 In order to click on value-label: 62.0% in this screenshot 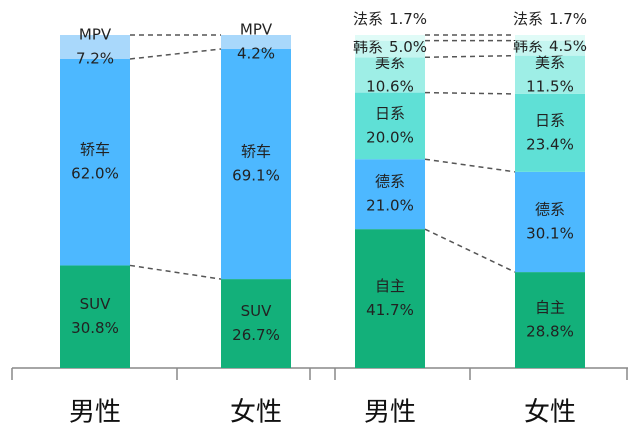, I will do `click(95, 174)`.